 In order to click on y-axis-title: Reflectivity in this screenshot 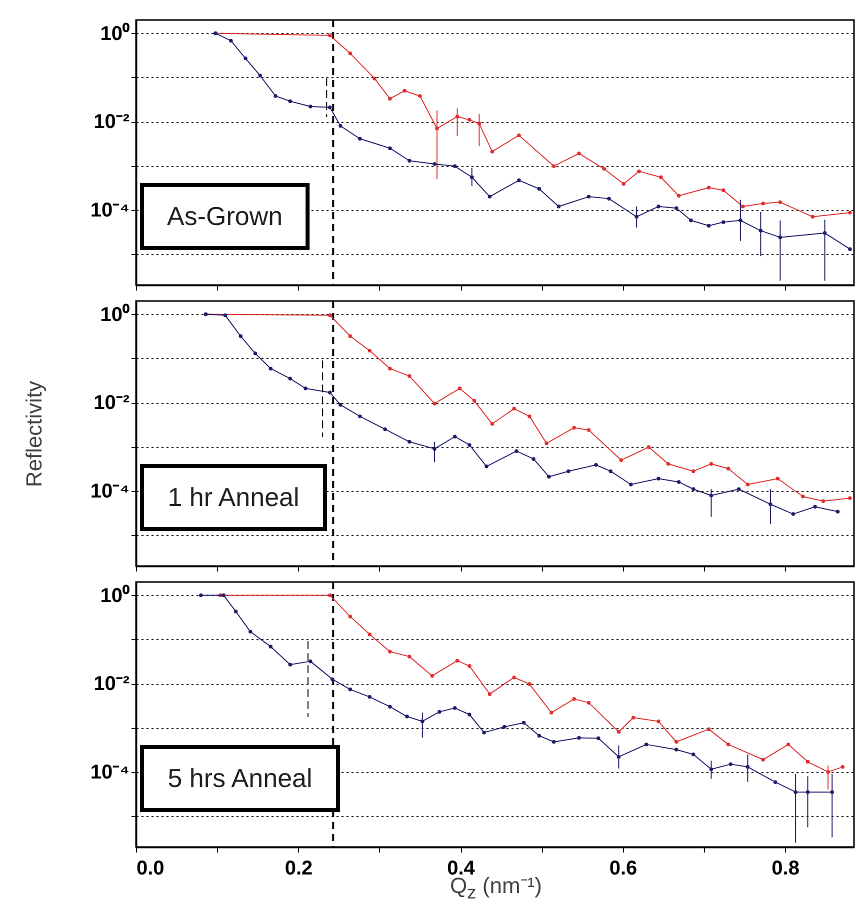, I will do `click(34, 434)`.